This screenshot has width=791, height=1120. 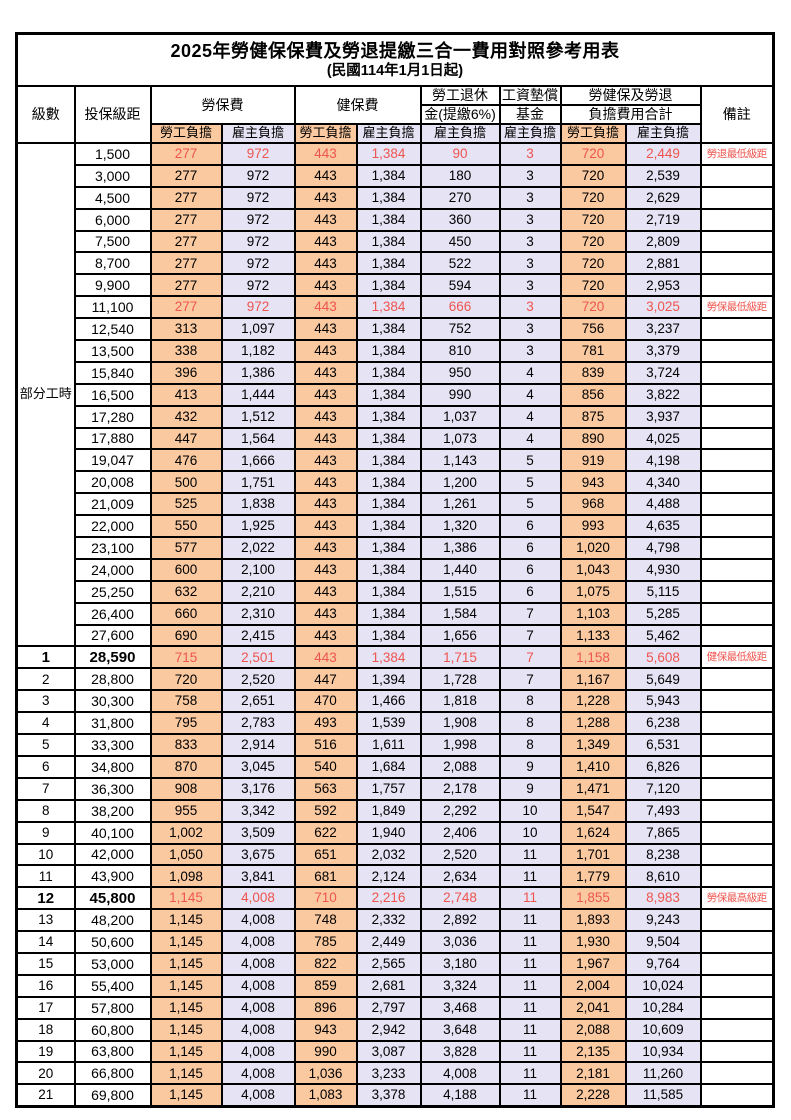 What do you see at coordinates (45, 701) in the screenshot?
I see `cell-level: 3` at bounding box center [45, 701].